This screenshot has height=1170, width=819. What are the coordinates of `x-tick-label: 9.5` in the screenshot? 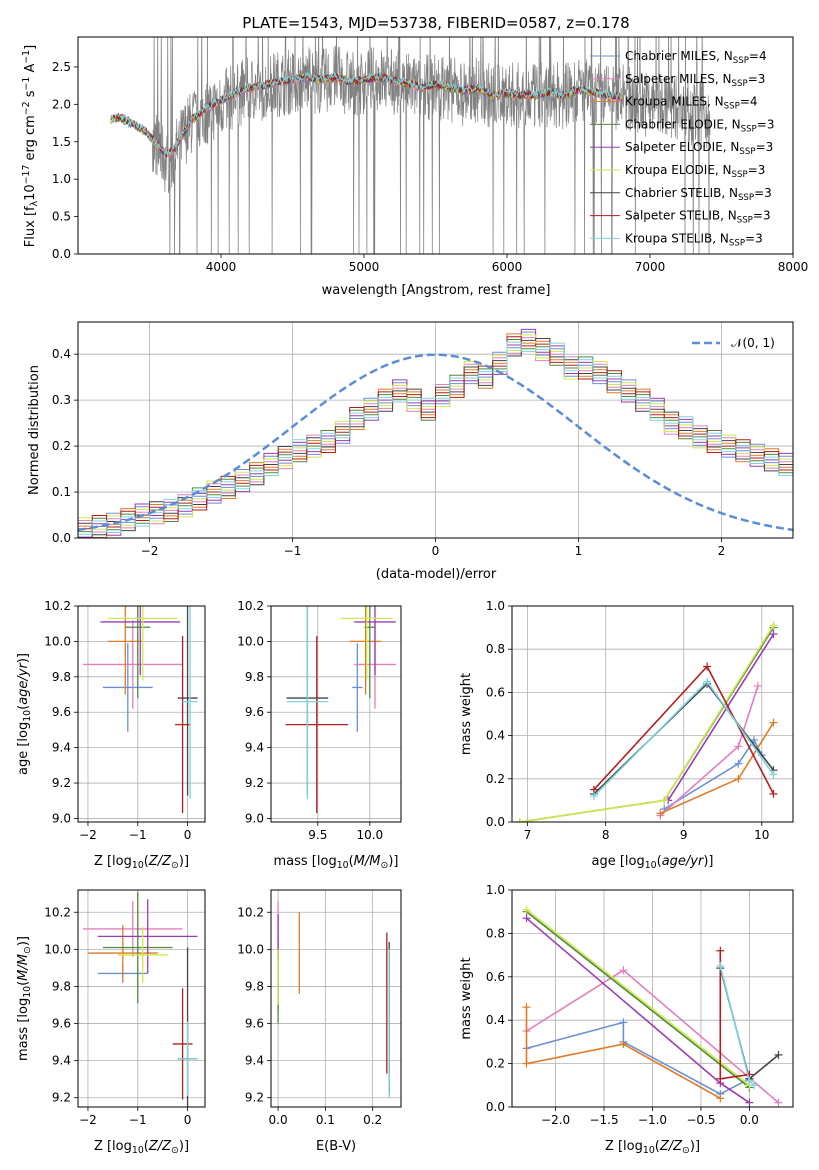 It's located at (317, 835).